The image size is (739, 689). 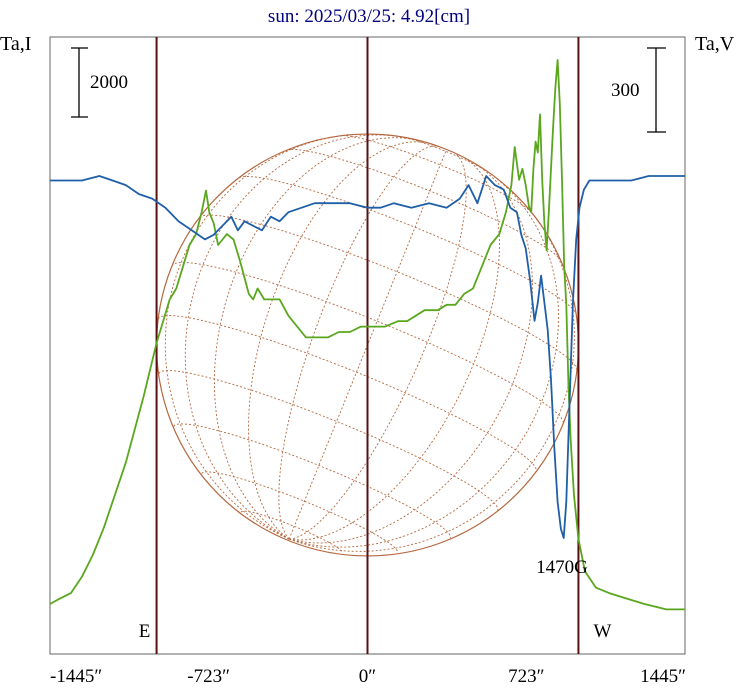 What do you see at coordinates (526, 676) in the screenshot?
I see `x-tick-label: 723″` at bounding box center [526, 676].